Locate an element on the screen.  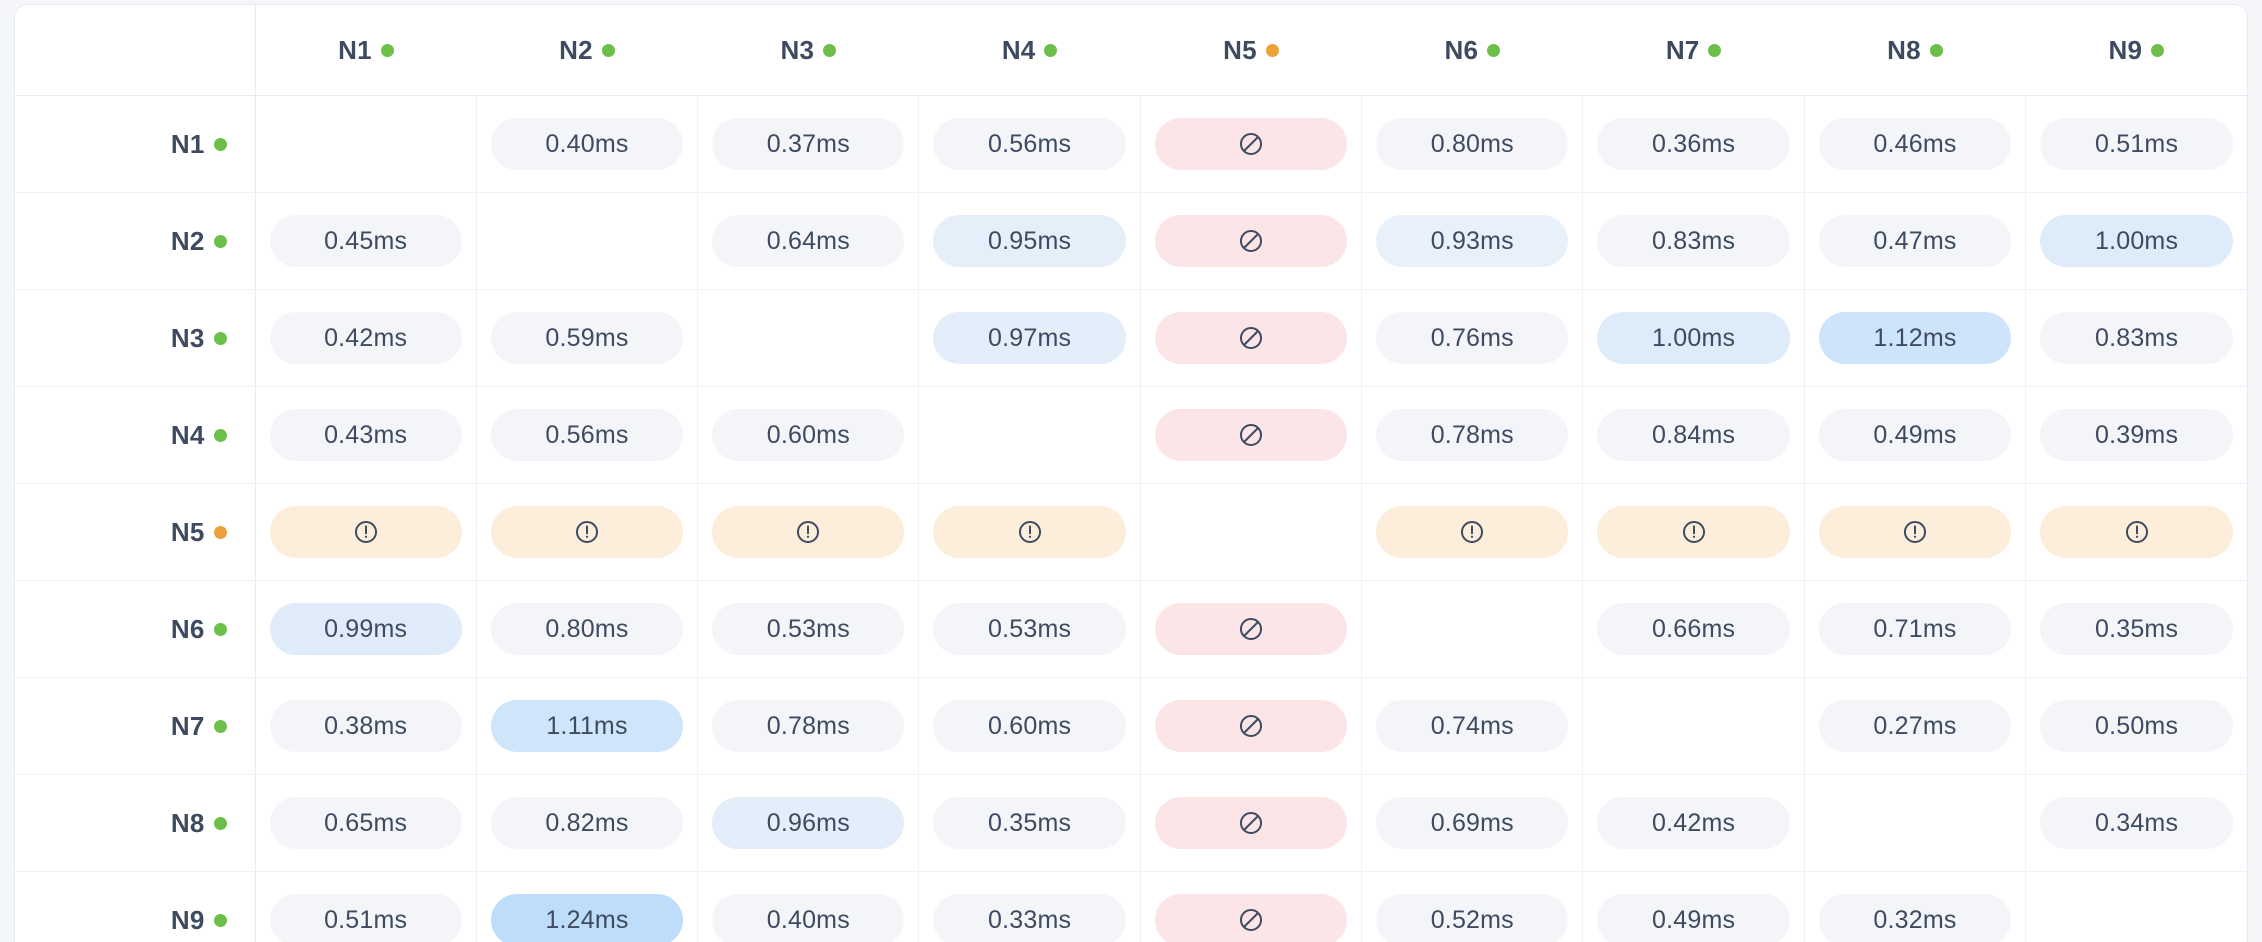
matrix-cell: 0.65ms is located at coordinates (366, 823).